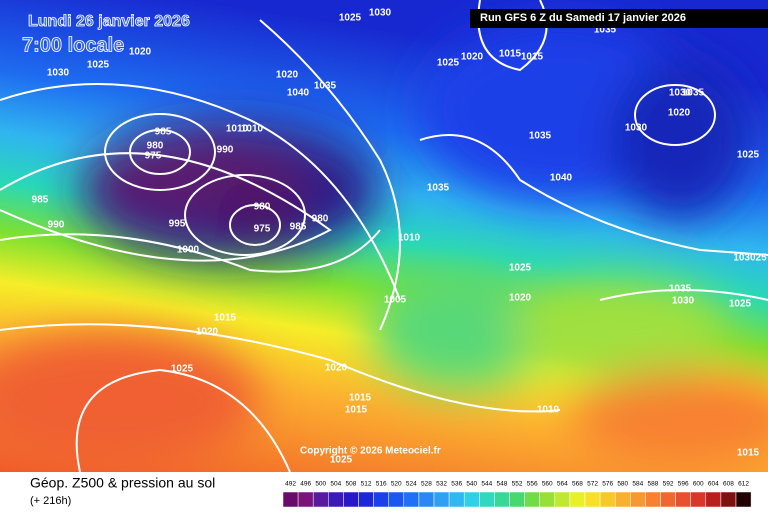 The height and width of the screenshot is (517, 768). I want to click on scale-label: 552, so click(517, 484).